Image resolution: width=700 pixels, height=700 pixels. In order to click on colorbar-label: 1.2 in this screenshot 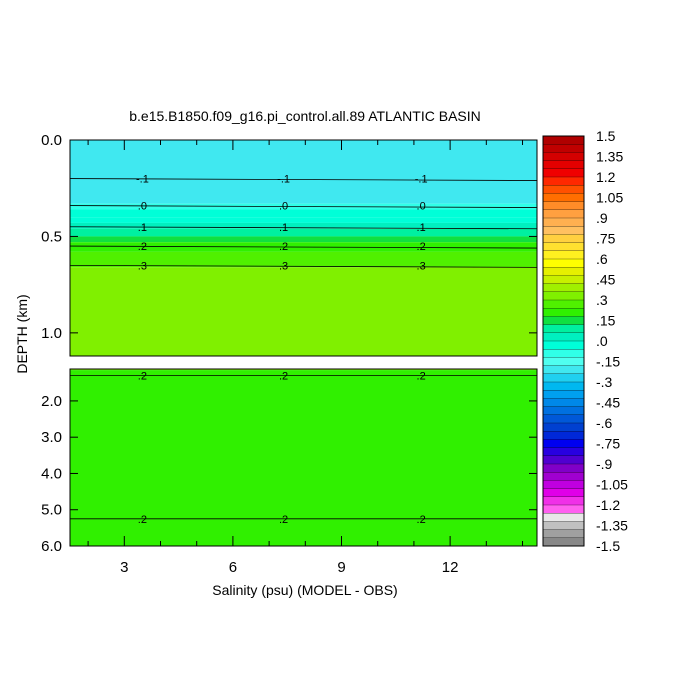, I will do `click(606, 177)`.